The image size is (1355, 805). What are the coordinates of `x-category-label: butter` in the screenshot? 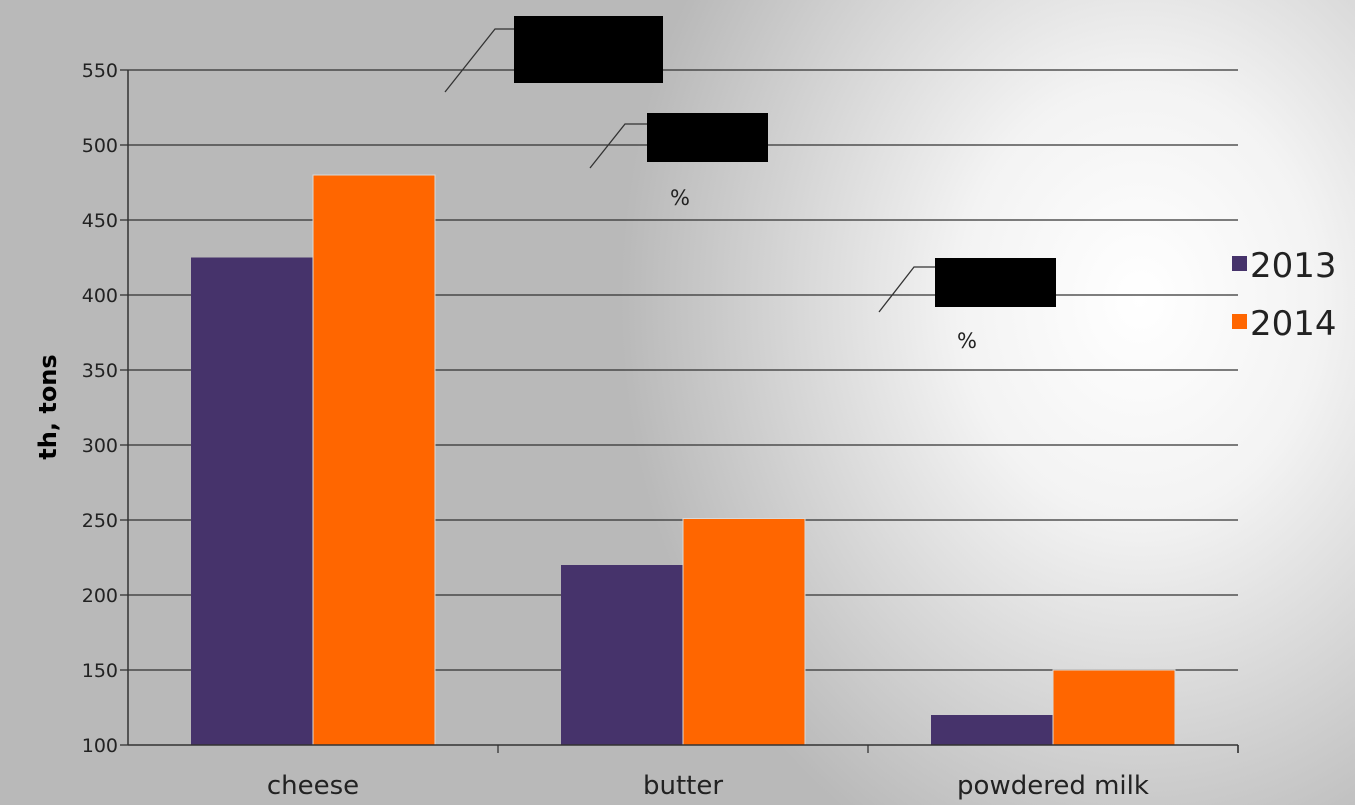 It's located at (683, 786).